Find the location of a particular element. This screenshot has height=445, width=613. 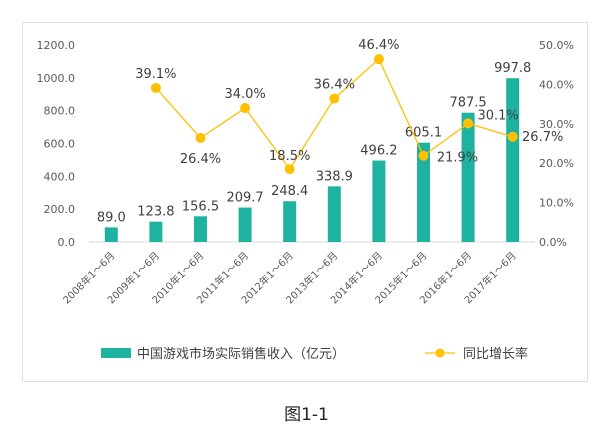

bar-value-label: 248.4 is located at coordinates (289, 191).